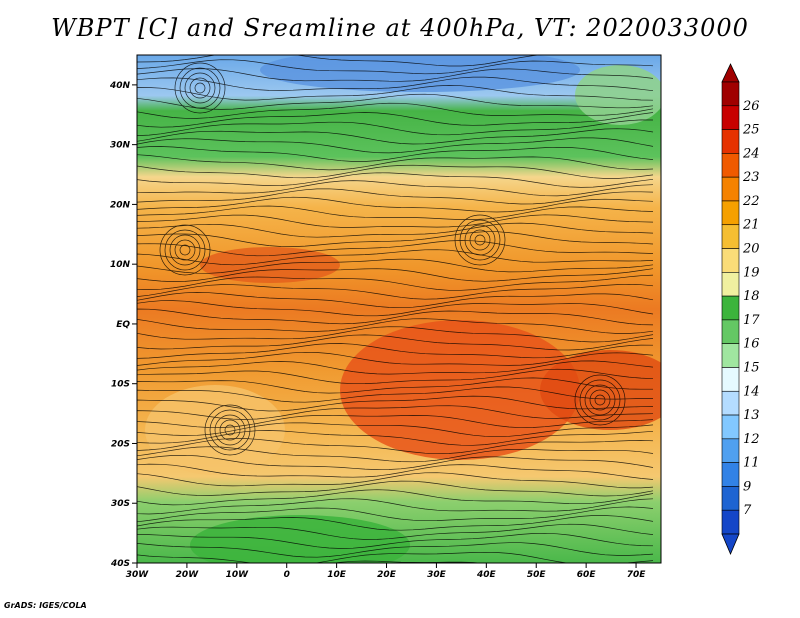 The width and height of the screenshot is (800, 618). Describe the element at coordinates (238, 575) in the screenshot. I see `lon-tick-label: 10W` at that location.